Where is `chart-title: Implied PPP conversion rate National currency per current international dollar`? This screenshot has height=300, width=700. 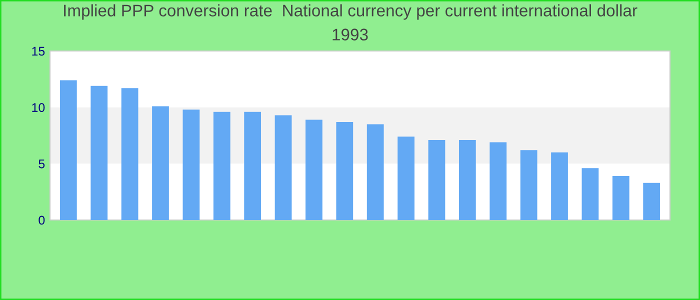 chart-title: Implied PPP conversion rate National currency per current international dollar is located at coordinates (351, 12).